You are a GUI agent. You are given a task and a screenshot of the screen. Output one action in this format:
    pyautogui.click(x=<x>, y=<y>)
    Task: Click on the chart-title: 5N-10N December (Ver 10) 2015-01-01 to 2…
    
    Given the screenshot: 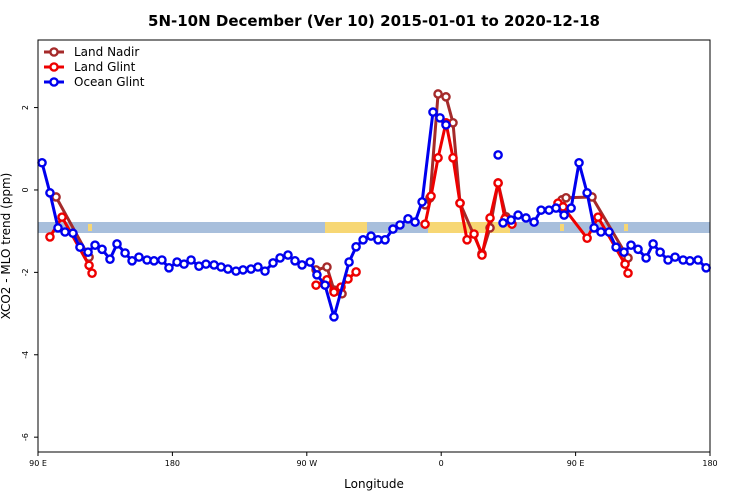 What is the action you would take?
    pyautogui.click(x=374, y=21)
    